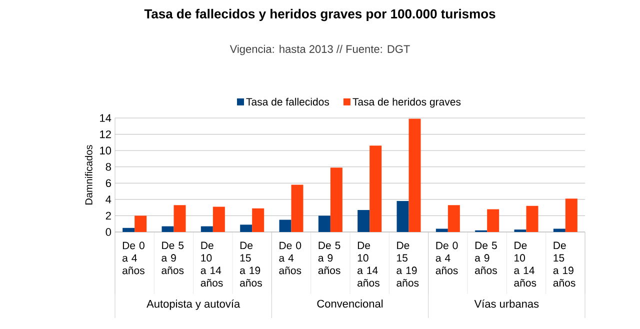 This screenshot has height=329, width=640. I want to click on y-tick-label: 4, so click(109, 200).